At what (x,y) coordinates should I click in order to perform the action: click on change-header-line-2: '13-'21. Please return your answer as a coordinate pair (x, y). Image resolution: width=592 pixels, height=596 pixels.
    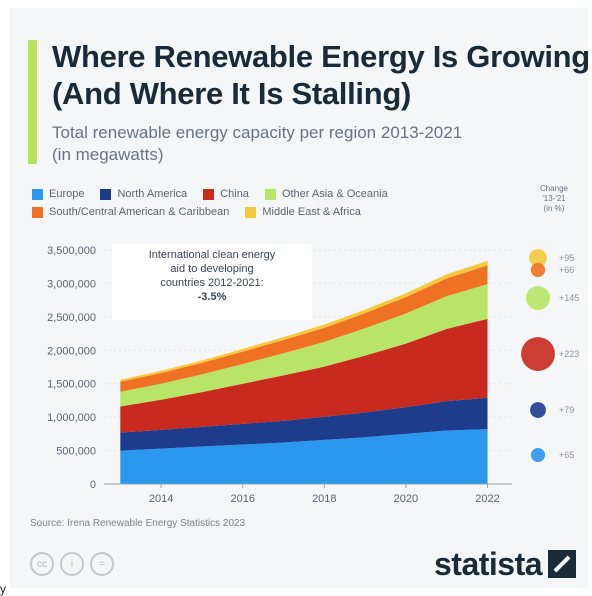
    Looking at the image, I should click on (554, 198).